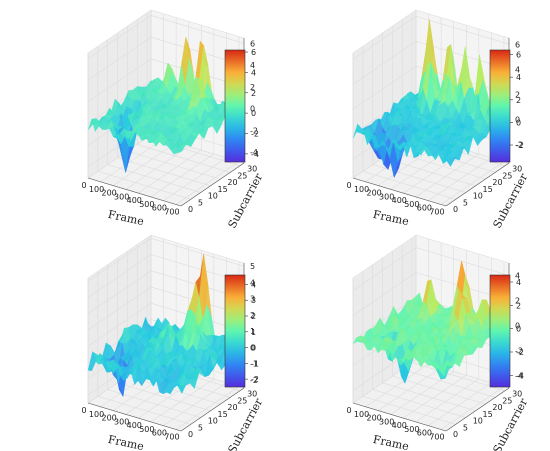 This screenshot has height=451, width=550. I want to click on colorbar: -4 -2 0 2 4, so click(506, 331).